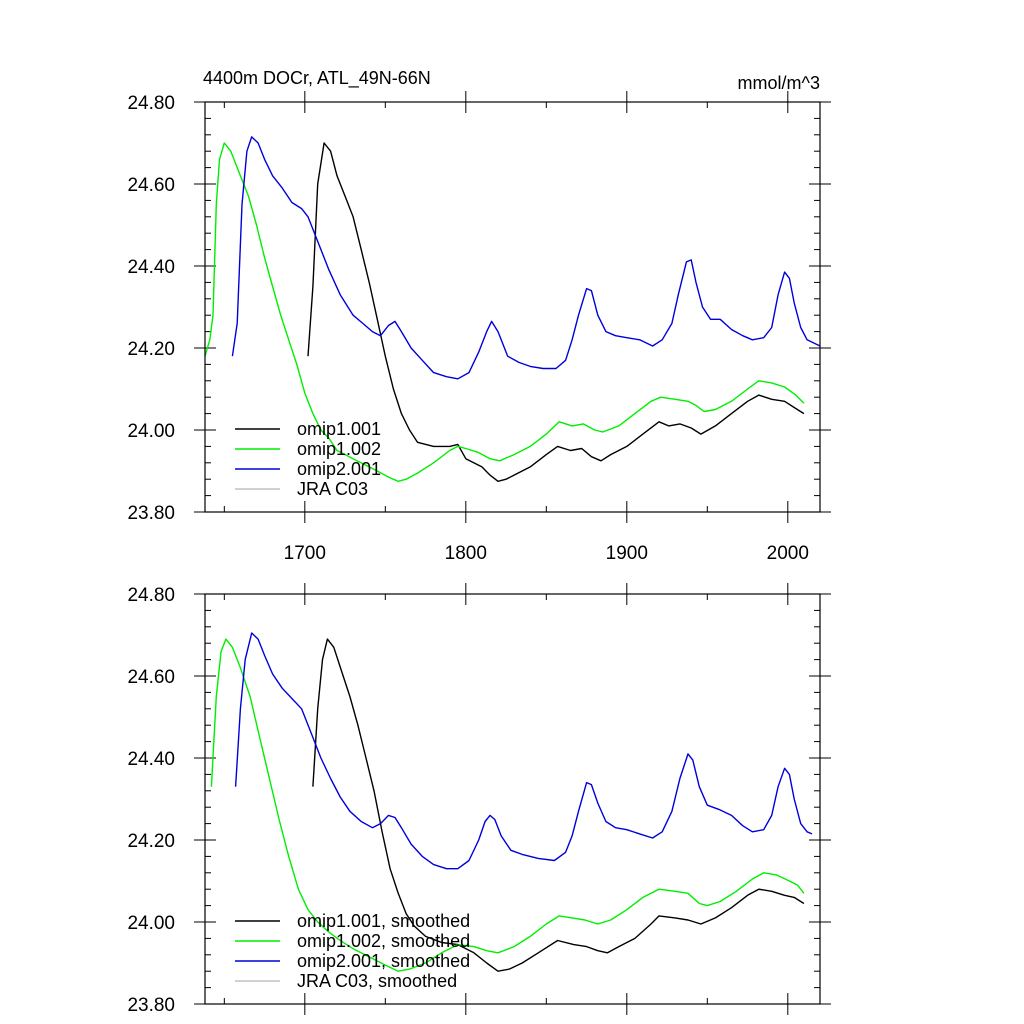 Image resolution: width=1024 pixels, height=1024 pixels. Describe the element at coordinates (779, 83) in the screenshot. I see `units-label: mmol/m^3` at that location.